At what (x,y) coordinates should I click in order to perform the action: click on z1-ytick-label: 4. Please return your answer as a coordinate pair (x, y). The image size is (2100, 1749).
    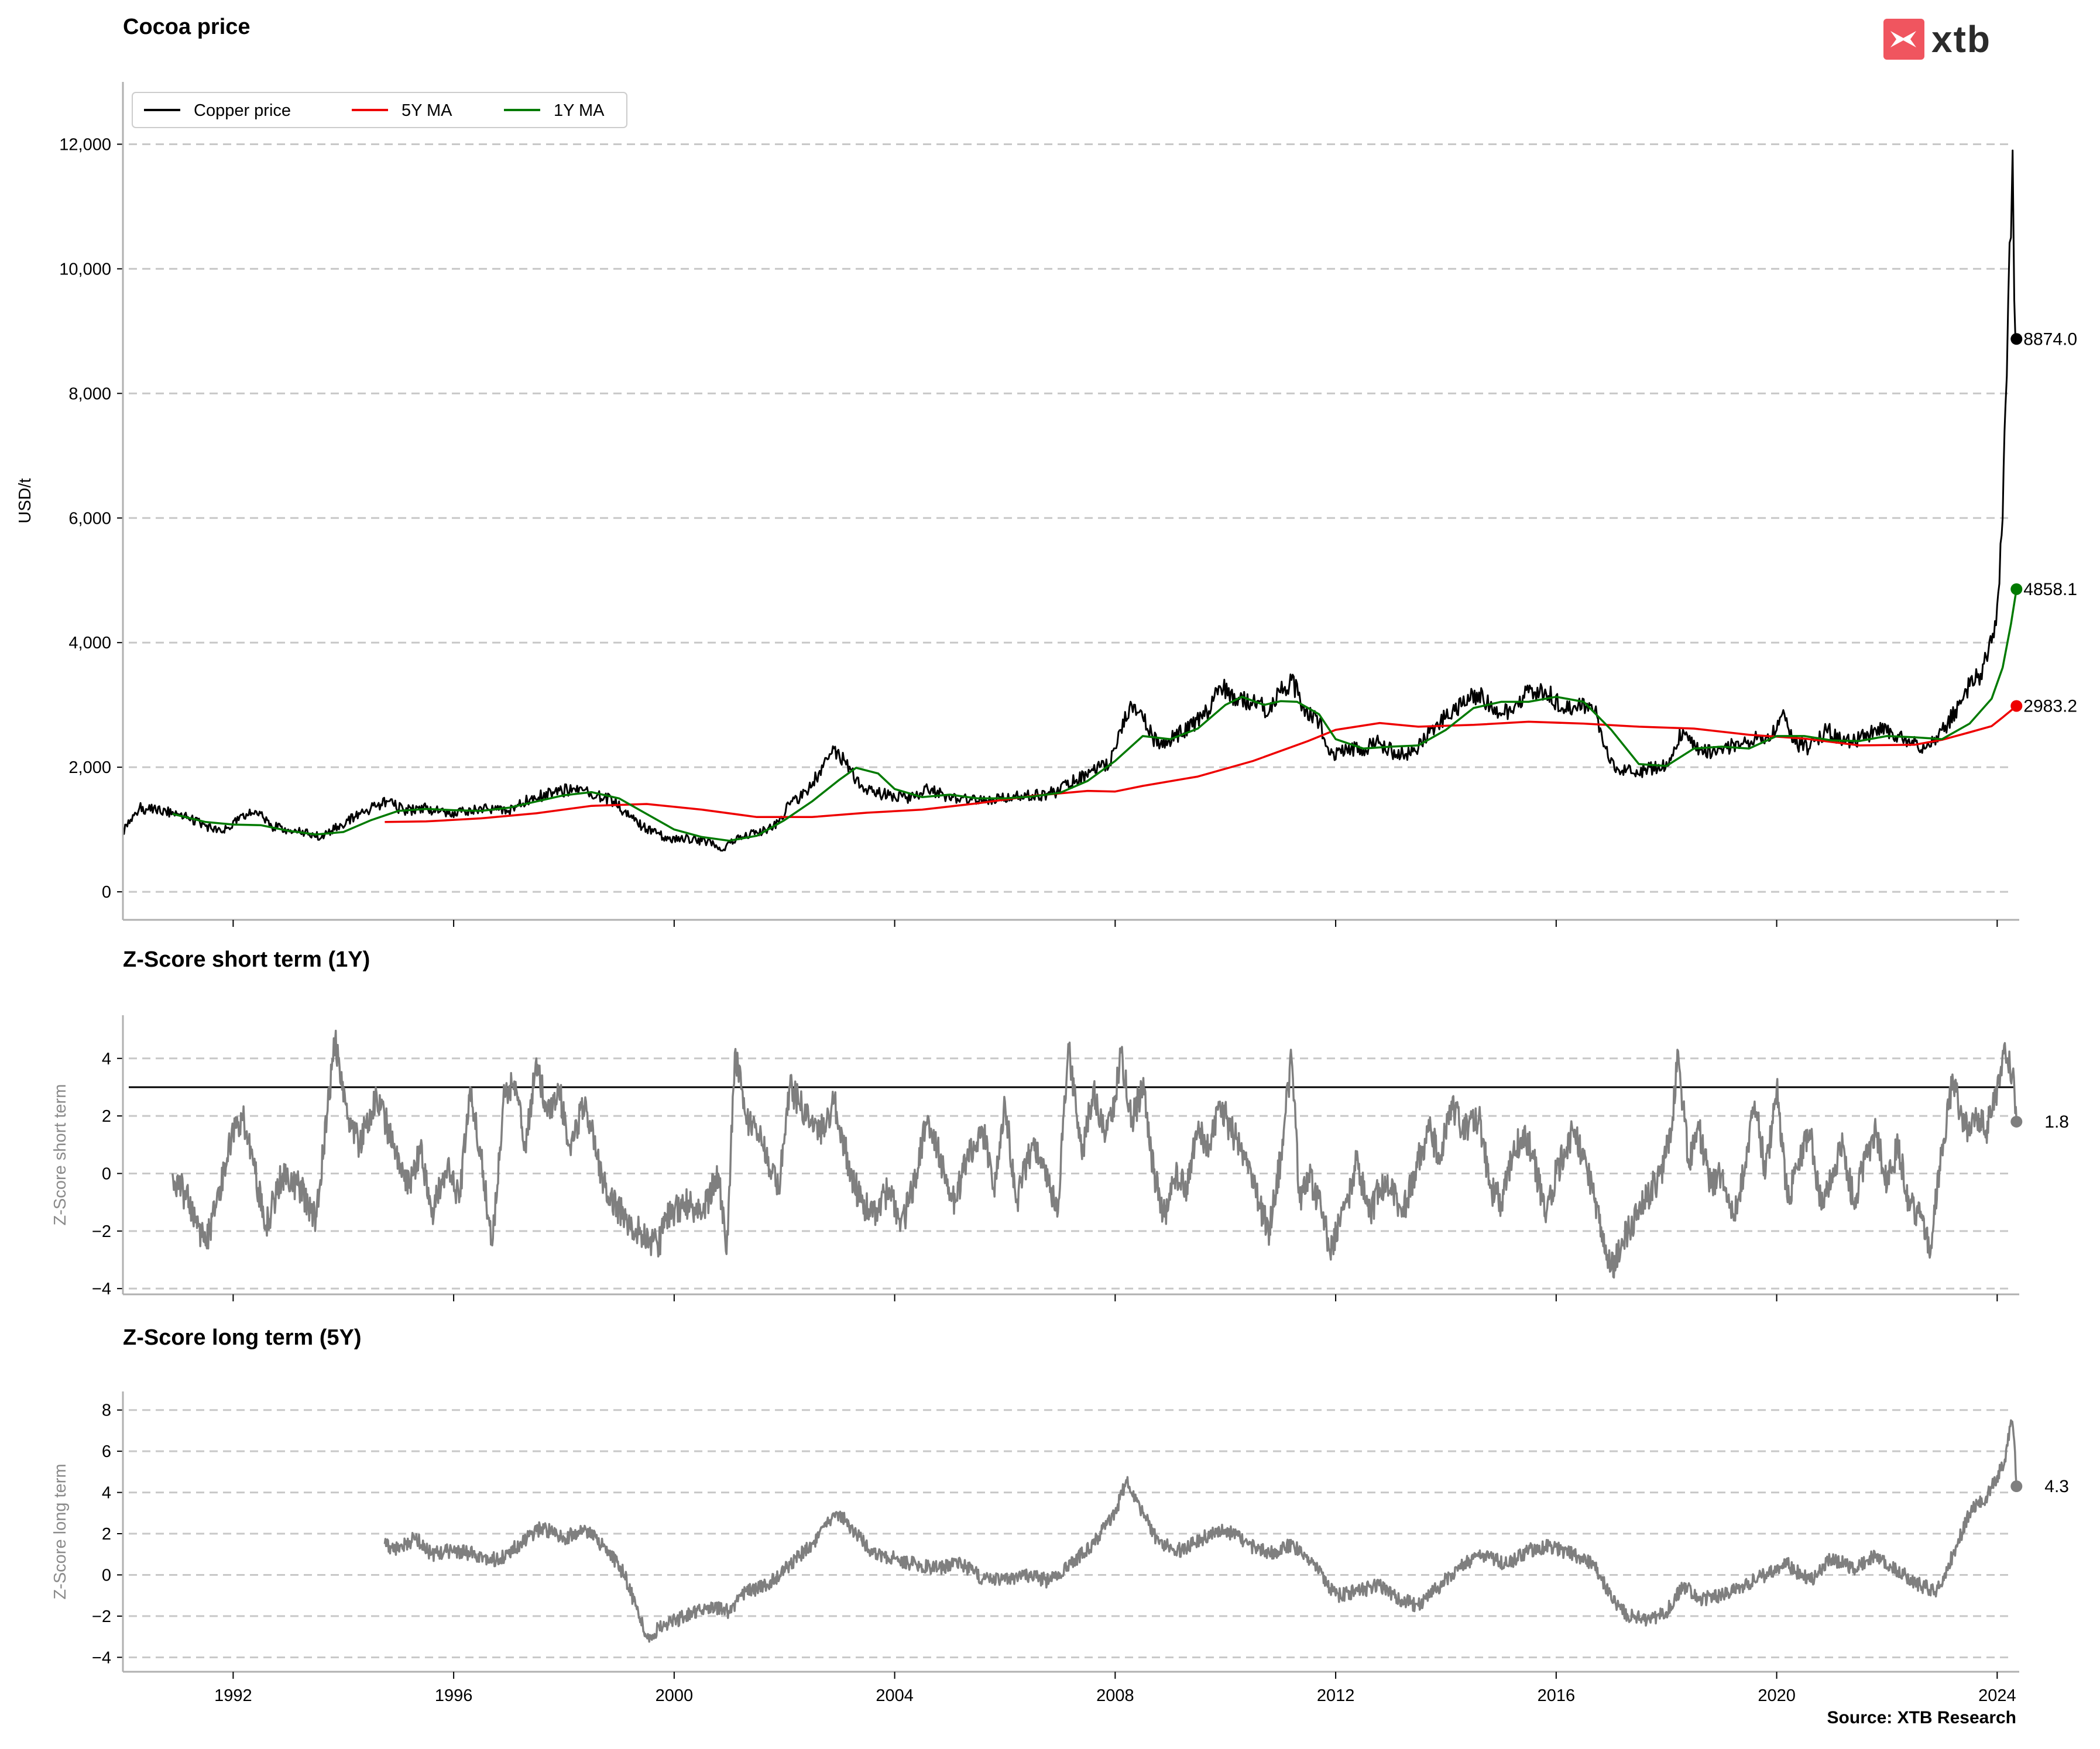
    Looking at the image, I should click on (107, 1059).